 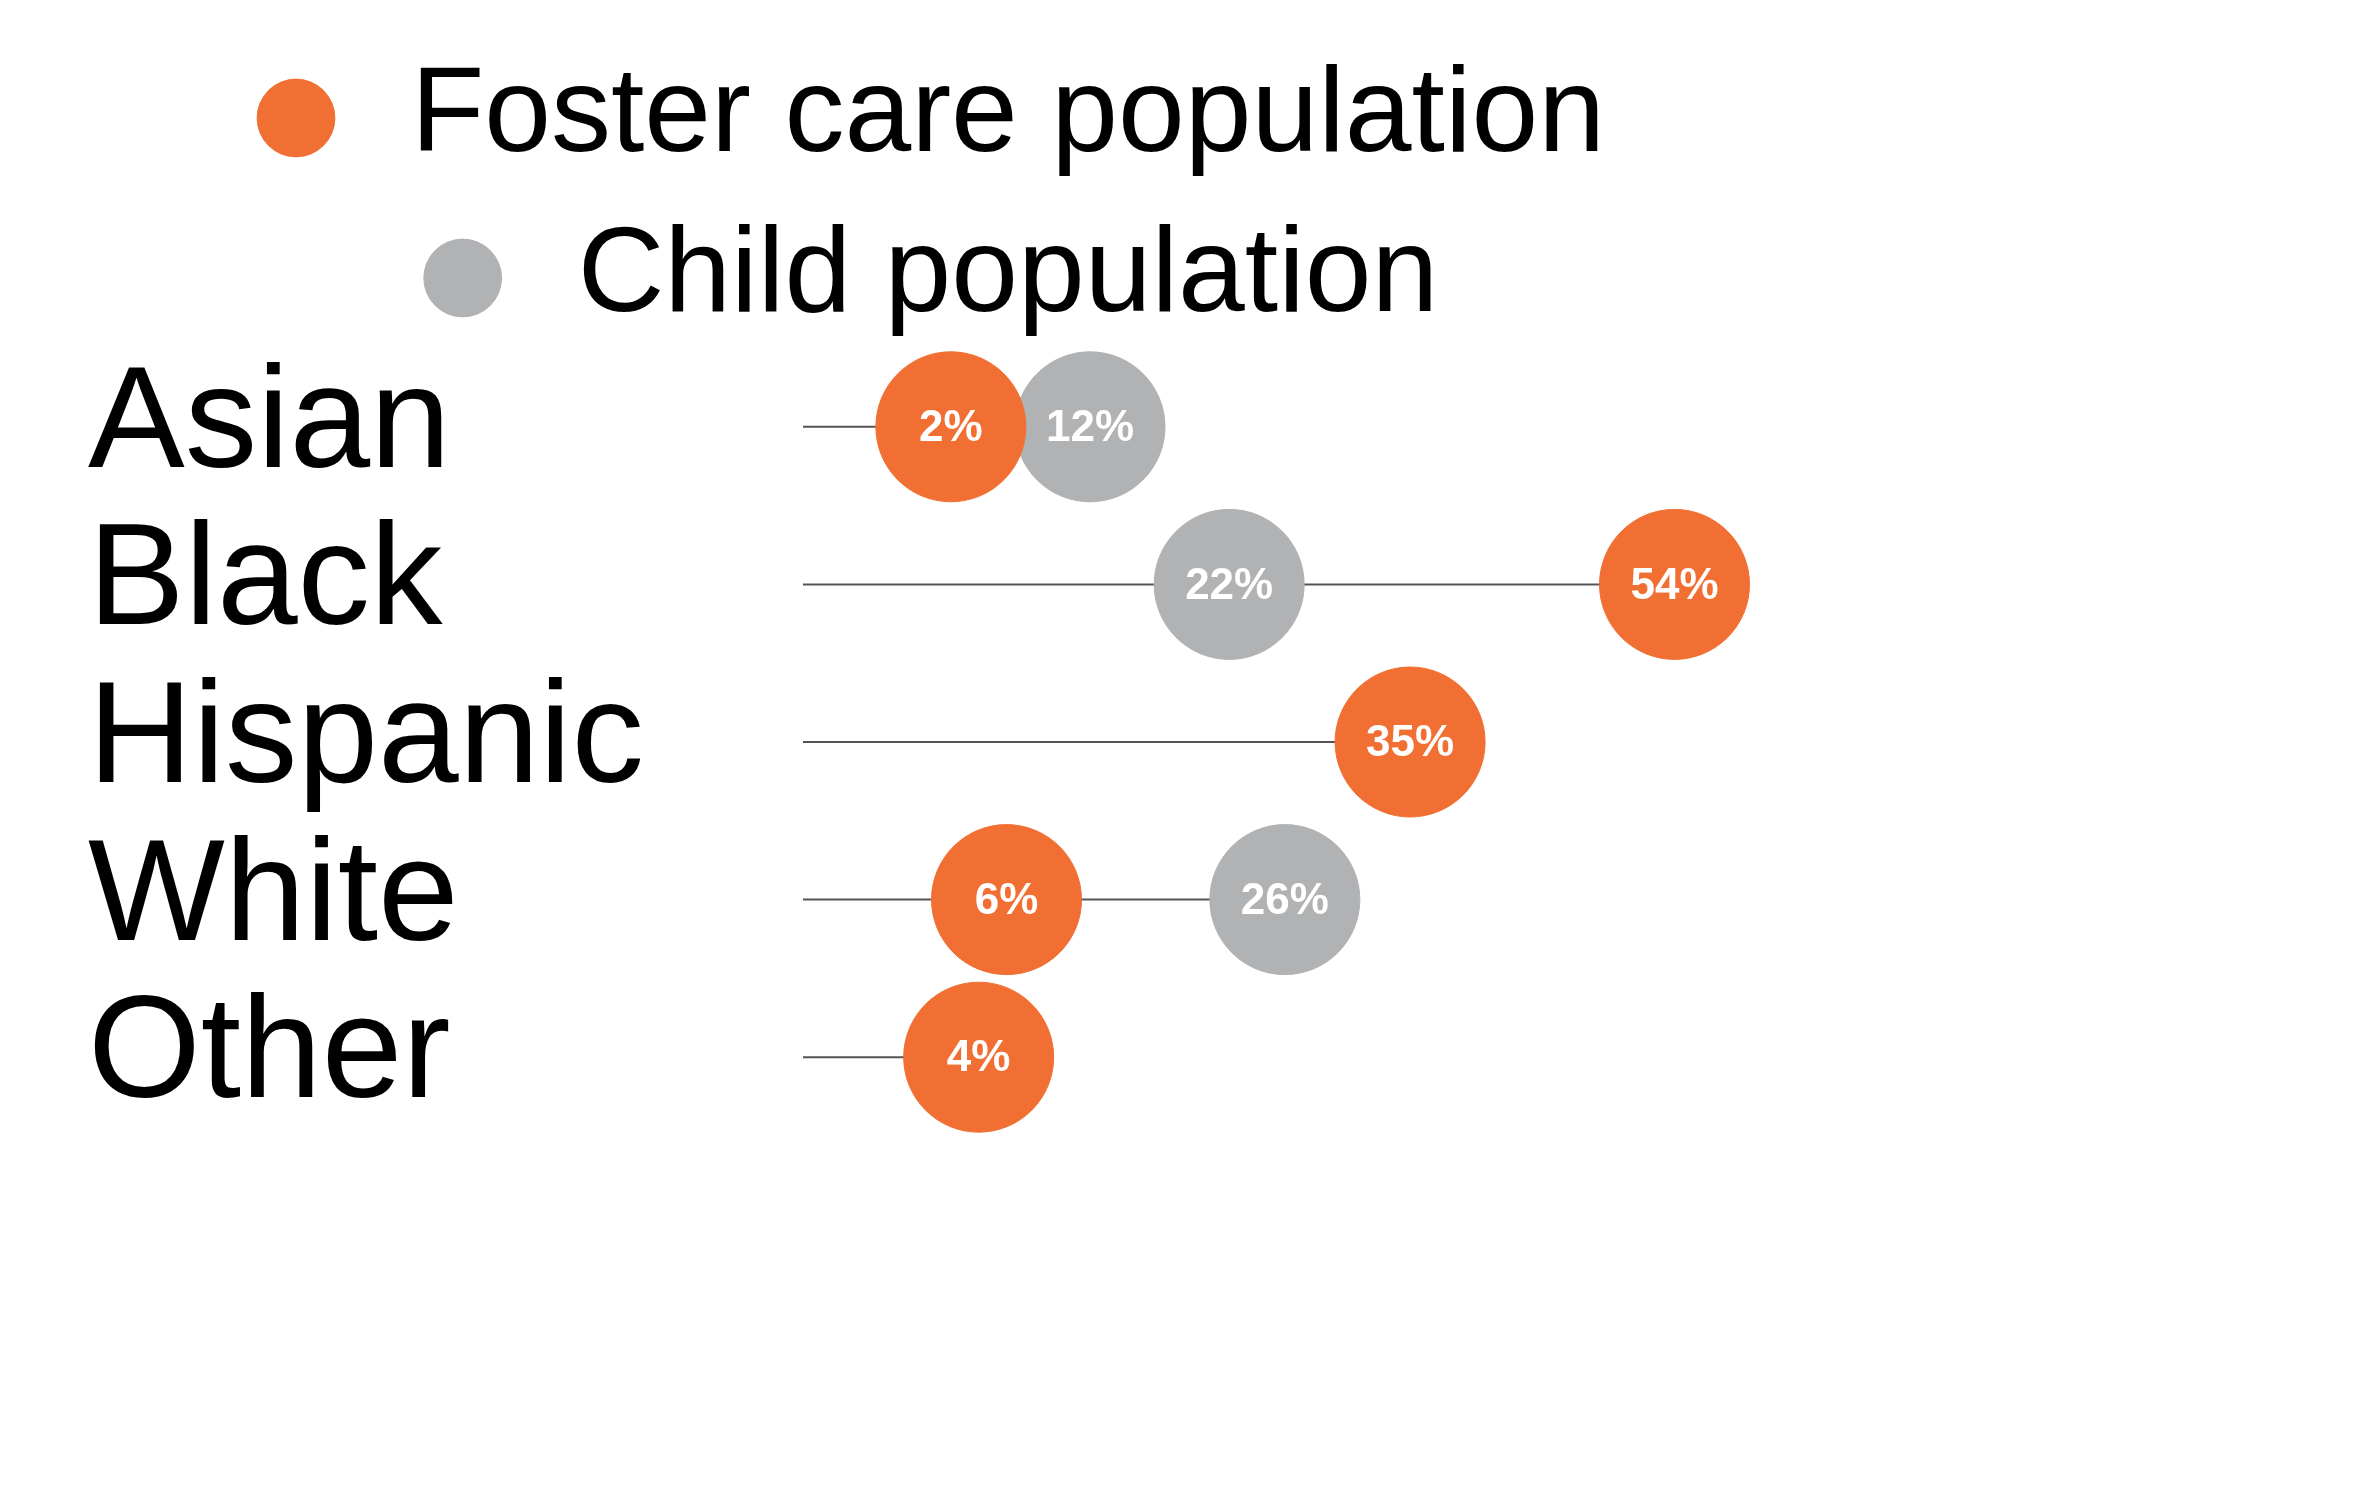 What do you see at coordinates (1410, 741) in the screenshot?
I see `data-label: 35%` at bounding box center [1410, 741].